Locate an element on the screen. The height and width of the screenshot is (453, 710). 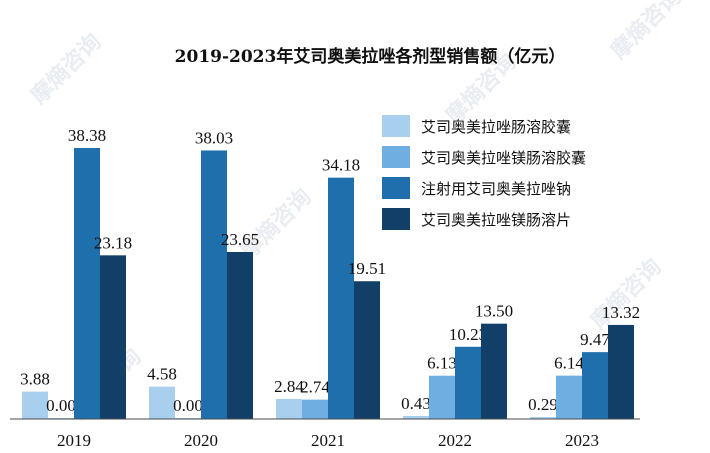
bar-s1-2021 is located at coordinates (289, 408).